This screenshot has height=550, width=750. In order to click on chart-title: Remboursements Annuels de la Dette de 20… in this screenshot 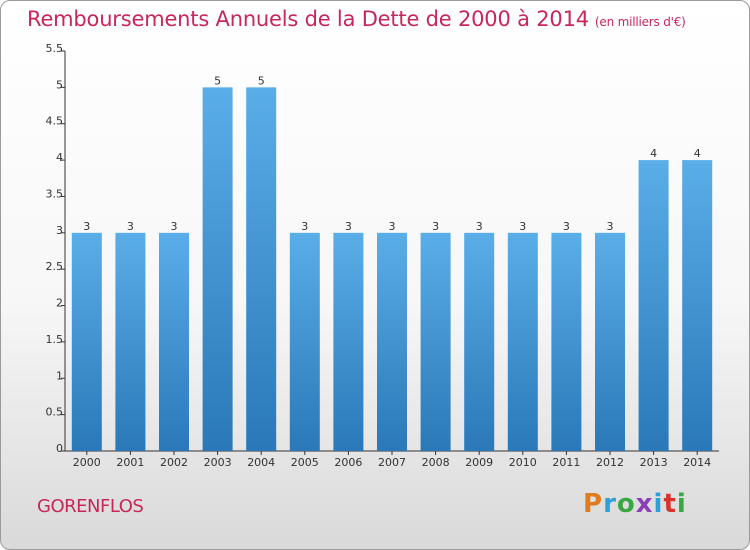, I will do `click(356, 19)`.